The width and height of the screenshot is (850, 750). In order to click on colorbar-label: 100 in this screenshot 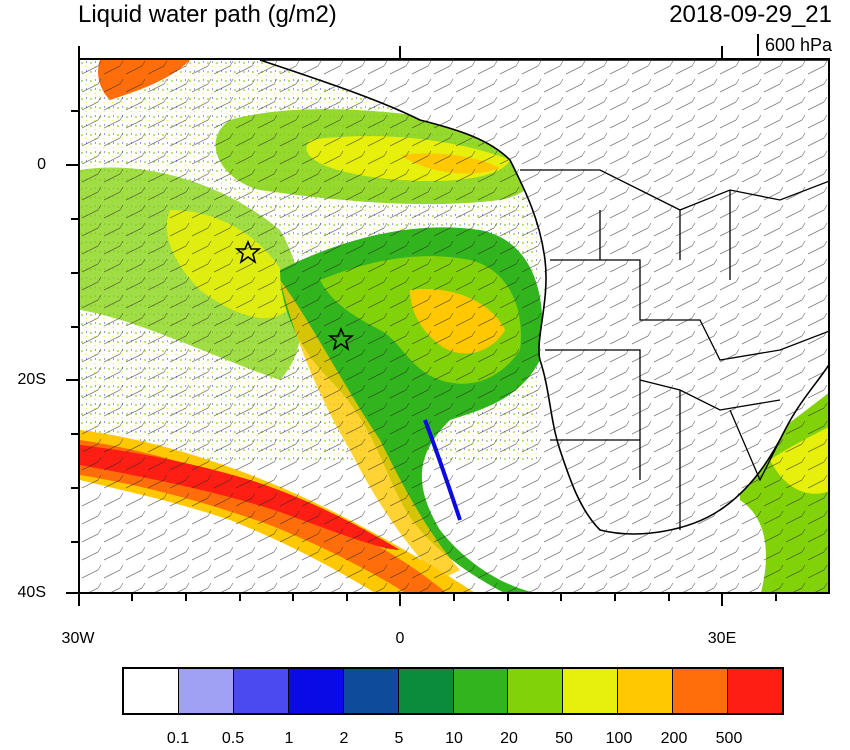, I will do `click(619, 738)`.